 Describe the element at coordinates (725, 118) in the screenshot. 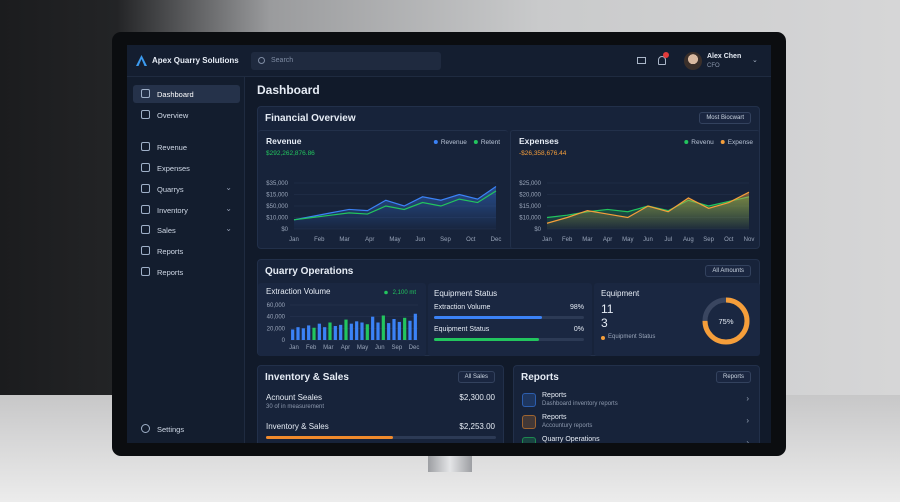

I see `dropdown: Most Biocwart` at that location.